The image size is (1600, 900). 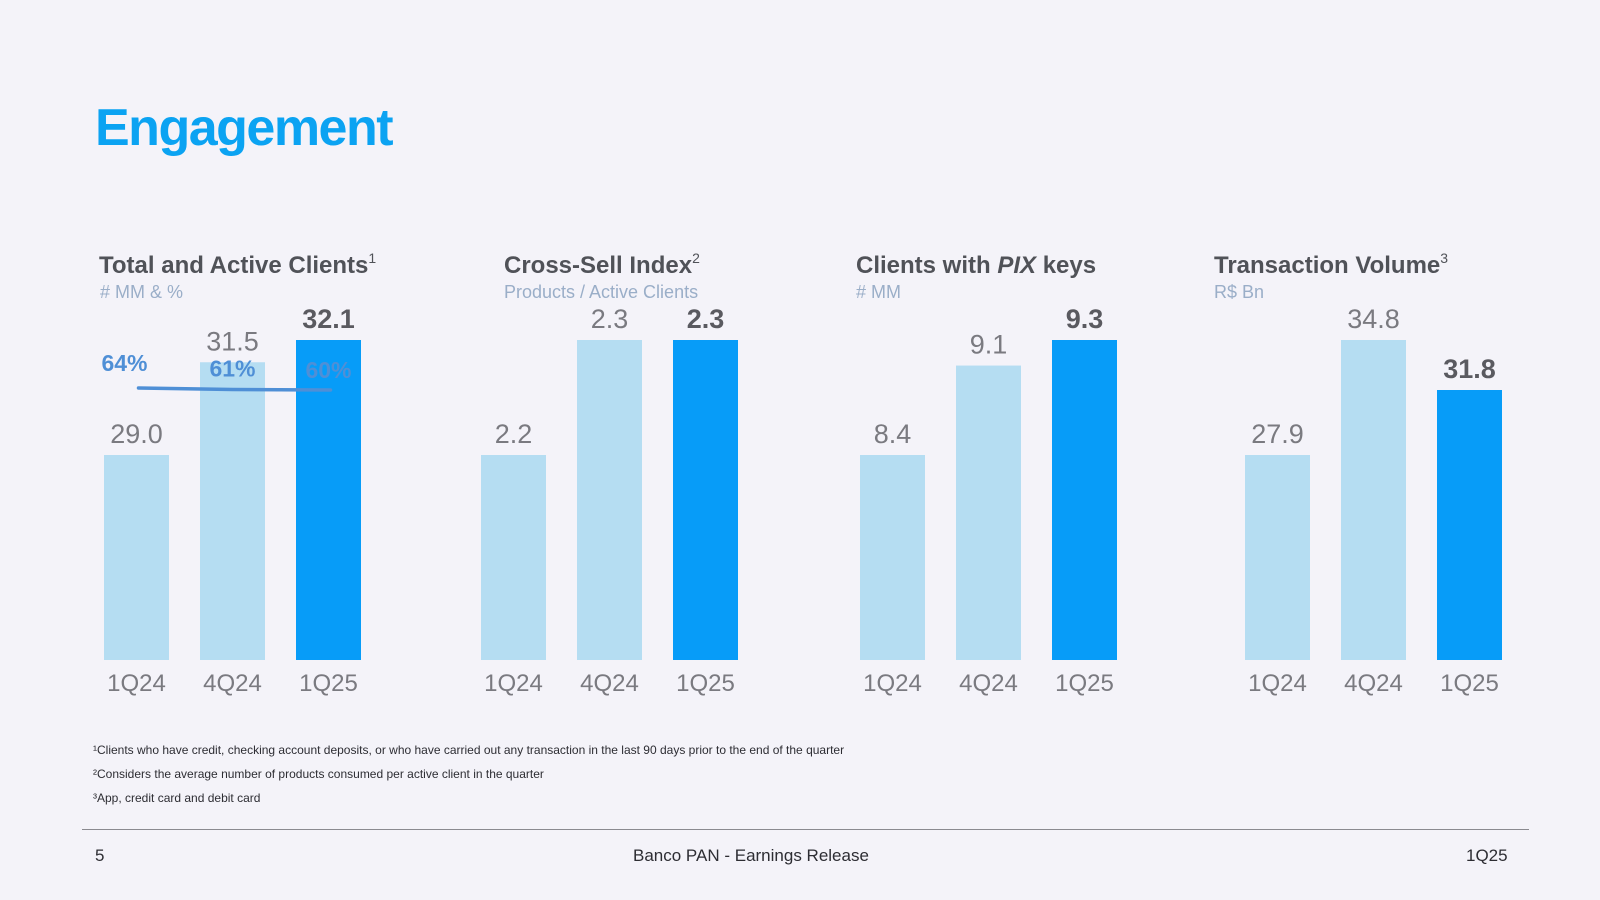 I want to click on footer-title: Banco PAN - Earnings Release, so click(x=751, y=855).